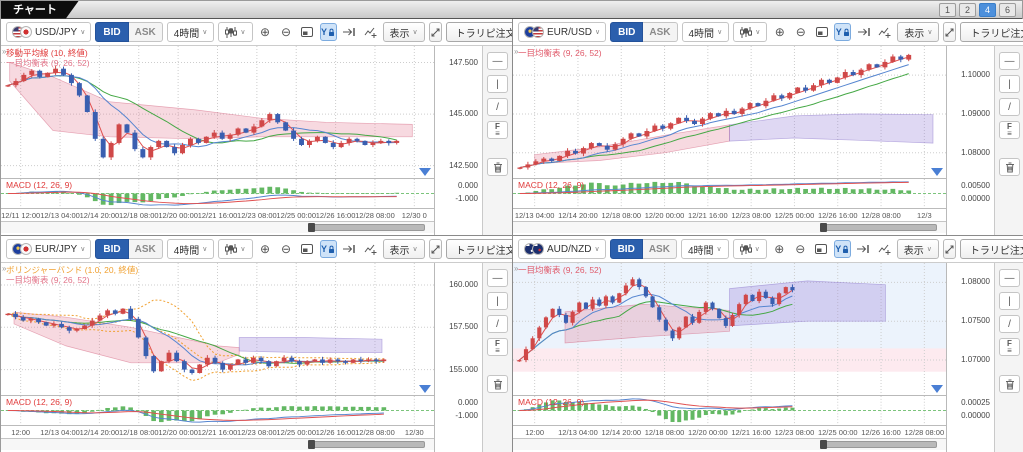 The image size is (1023, 452). Describe the element at coordinates (458, 357) in the screenshot. I see `price-axis: 160.000 157.500 155.000 0.000 -1.000` at that location.